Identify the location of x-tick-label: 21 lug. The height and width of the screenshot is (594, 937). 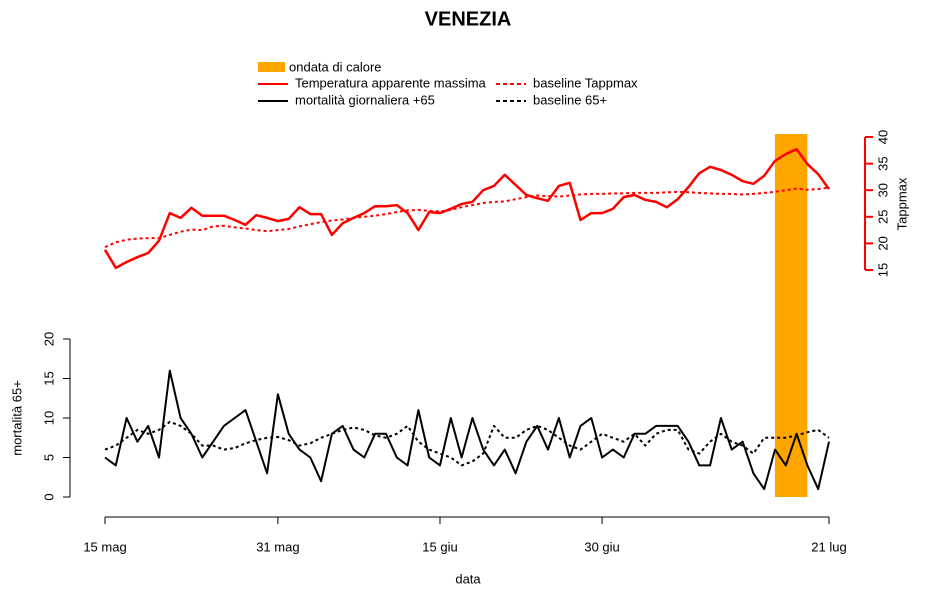
(828, 546).